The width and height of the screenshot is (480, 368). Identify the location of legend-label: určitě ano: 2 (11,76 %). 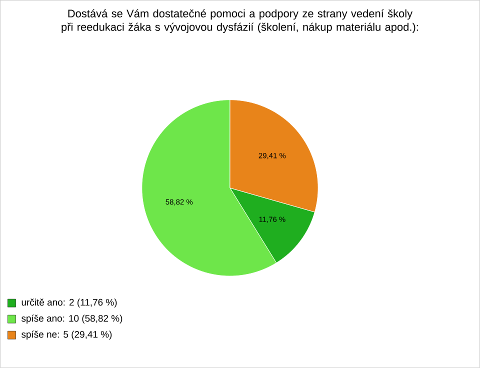
(69, 303).